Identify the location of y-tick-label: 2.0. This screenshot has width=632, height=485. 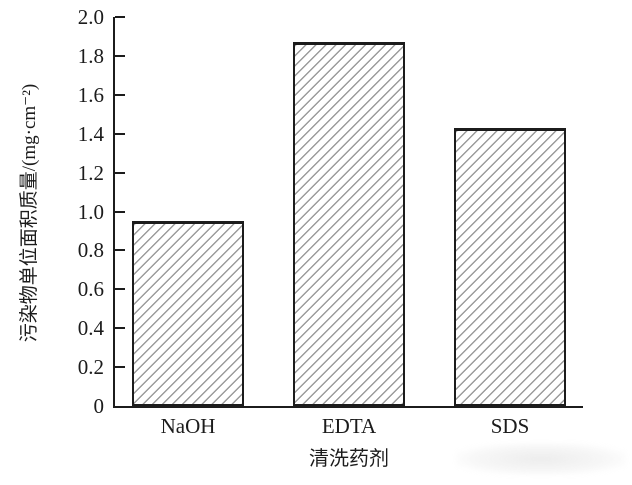
(90, 17).